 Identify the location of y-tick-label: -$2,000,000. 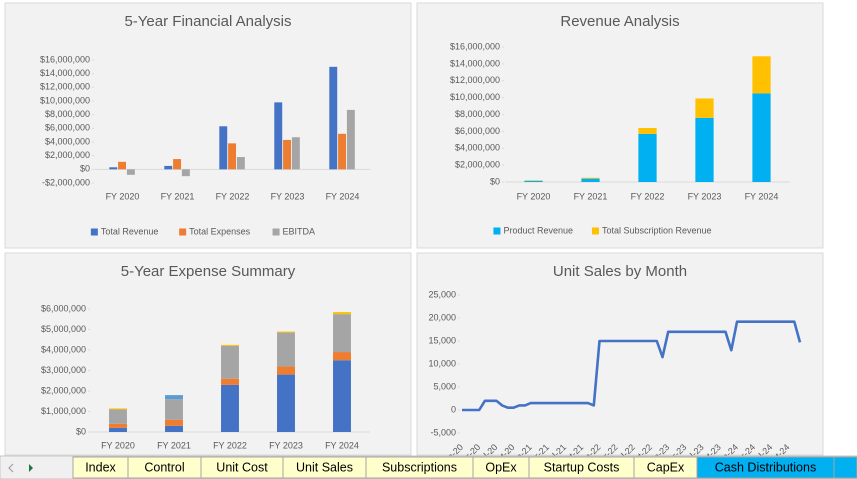
(66, 182).